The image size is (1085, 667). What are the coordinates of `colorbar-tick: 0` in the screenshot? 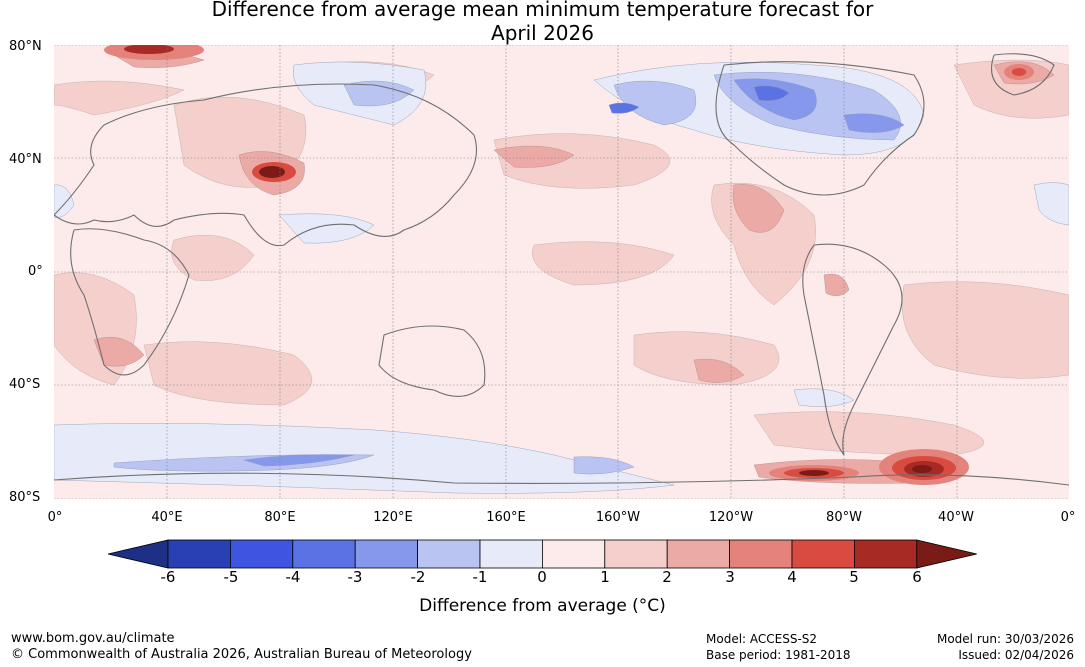 It's located at (542, 577).